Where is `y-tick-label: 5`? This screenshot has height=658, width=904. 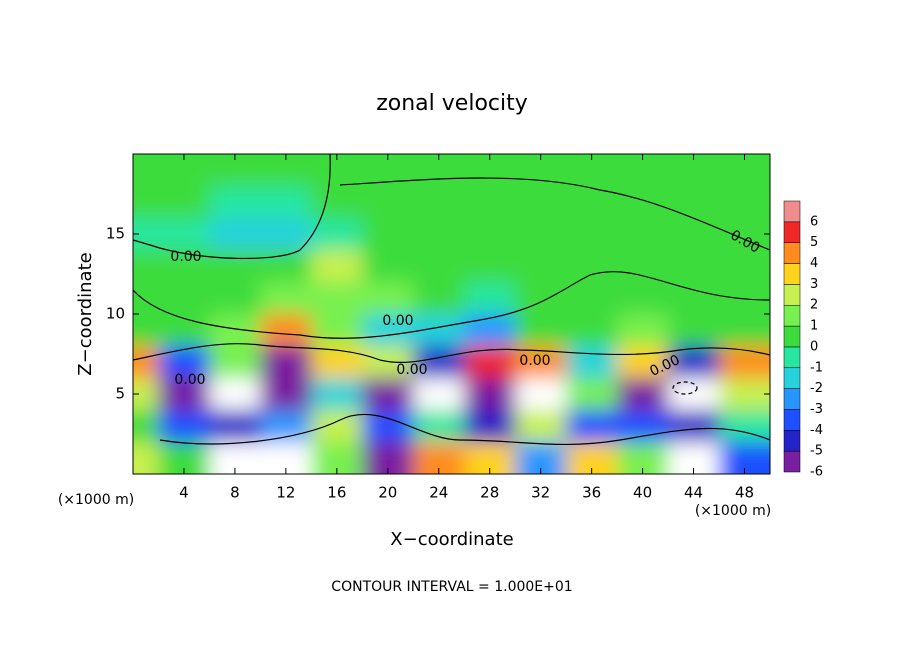
y-tick-label: 5 is located at coordinates (120, 394).